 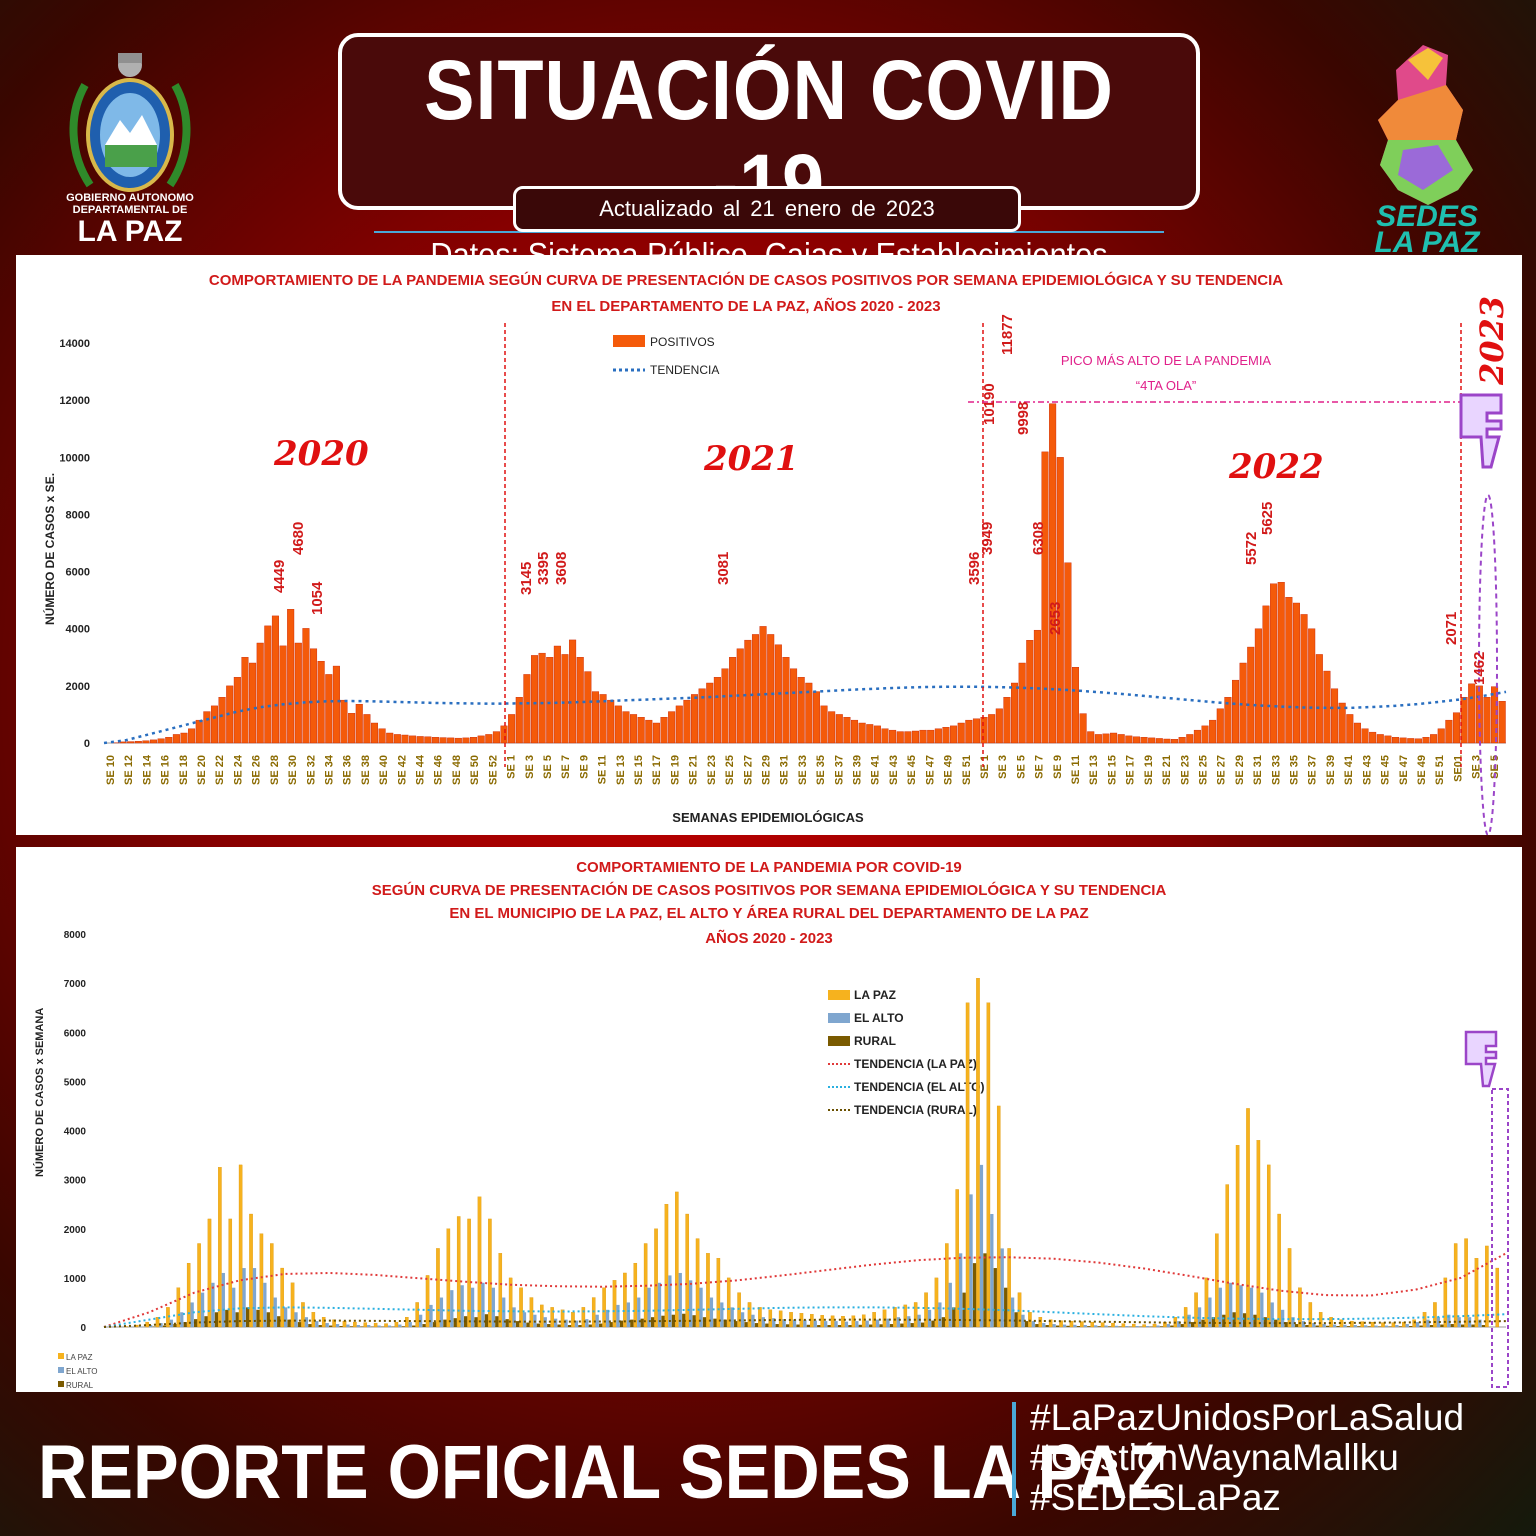 What do you see at coordinates (839, 1041) in the screenshot?
I see `legend-rural-swatch` at bounding box center [839, 1041].